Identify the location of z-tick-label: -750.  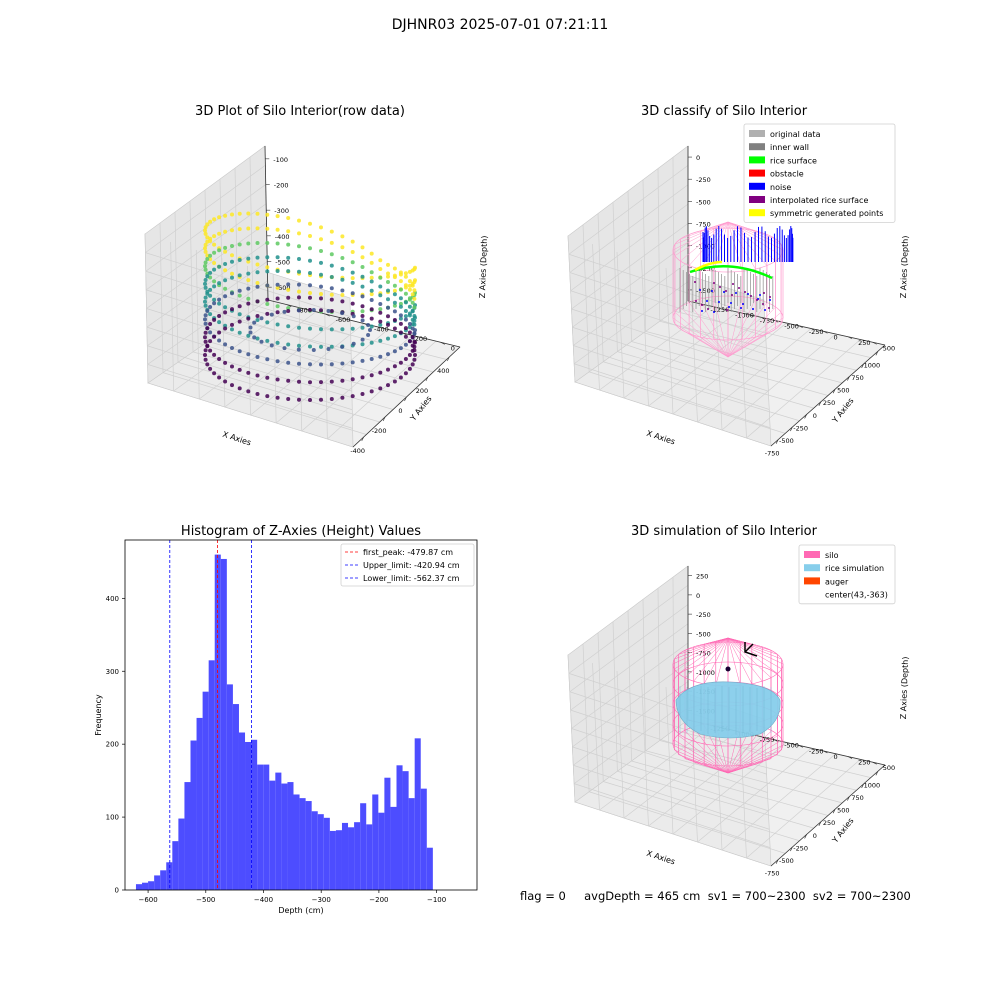
(703, 654).